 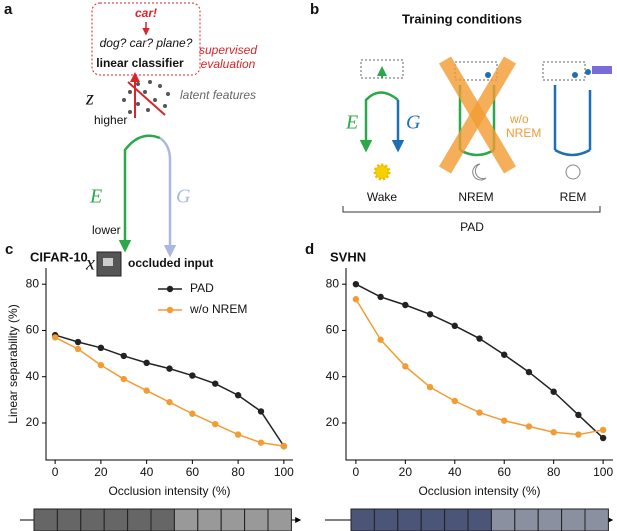 What do you see at coordinates (9, 249) in the screenshot?
I see `panel-label: c` at bounding box center [9, 249].